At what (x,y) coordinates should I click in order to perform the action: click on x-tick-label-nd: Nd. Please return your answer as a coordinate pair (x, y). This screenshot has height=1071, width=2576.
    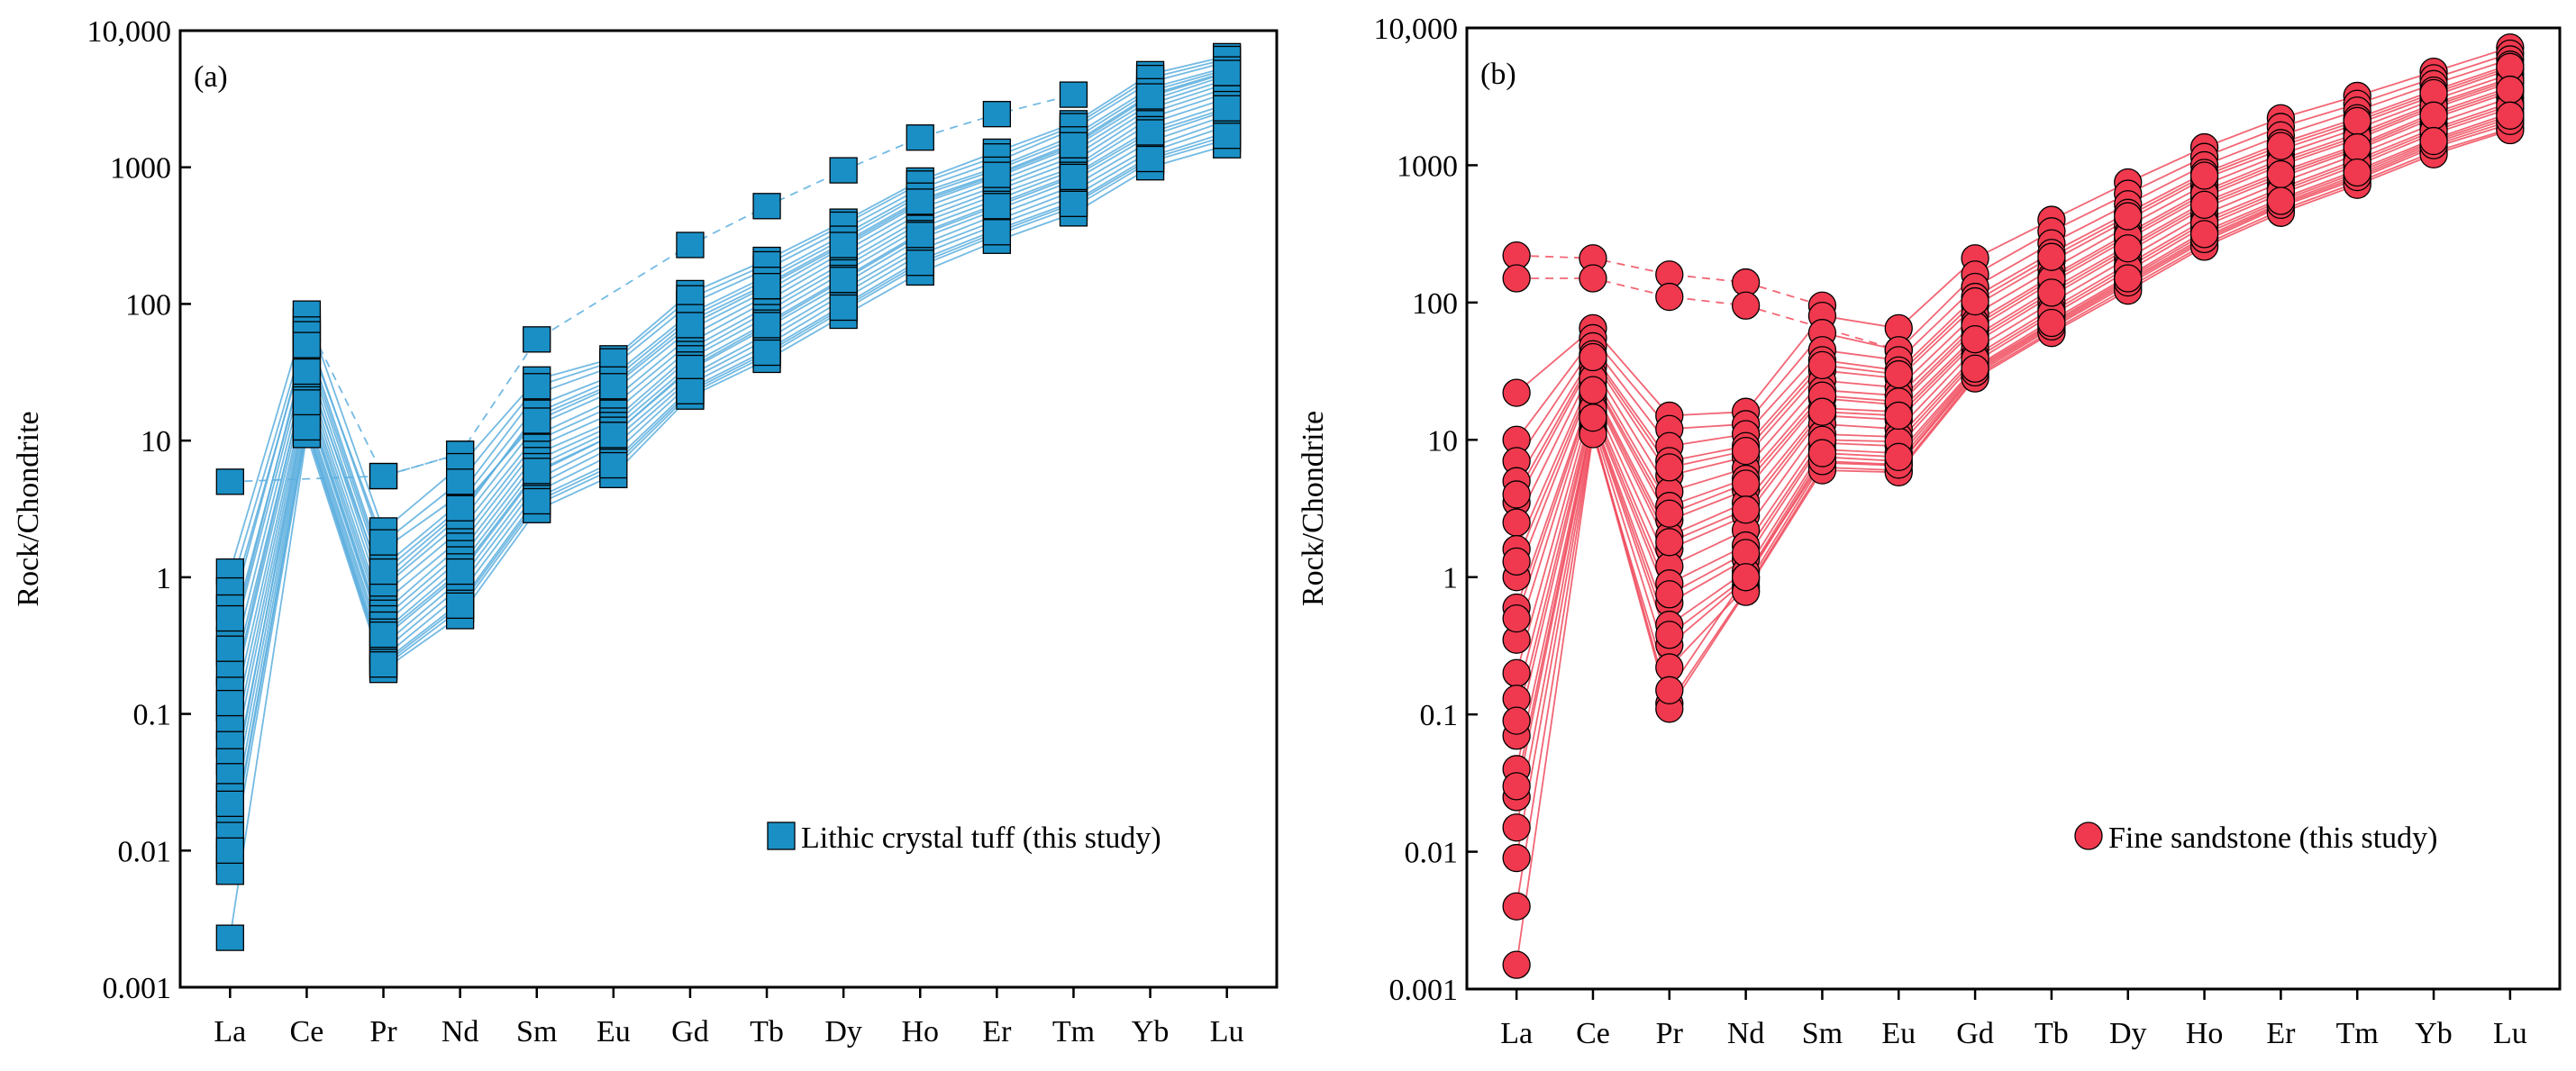
    Looking at the image, I should click on (460, 1032).